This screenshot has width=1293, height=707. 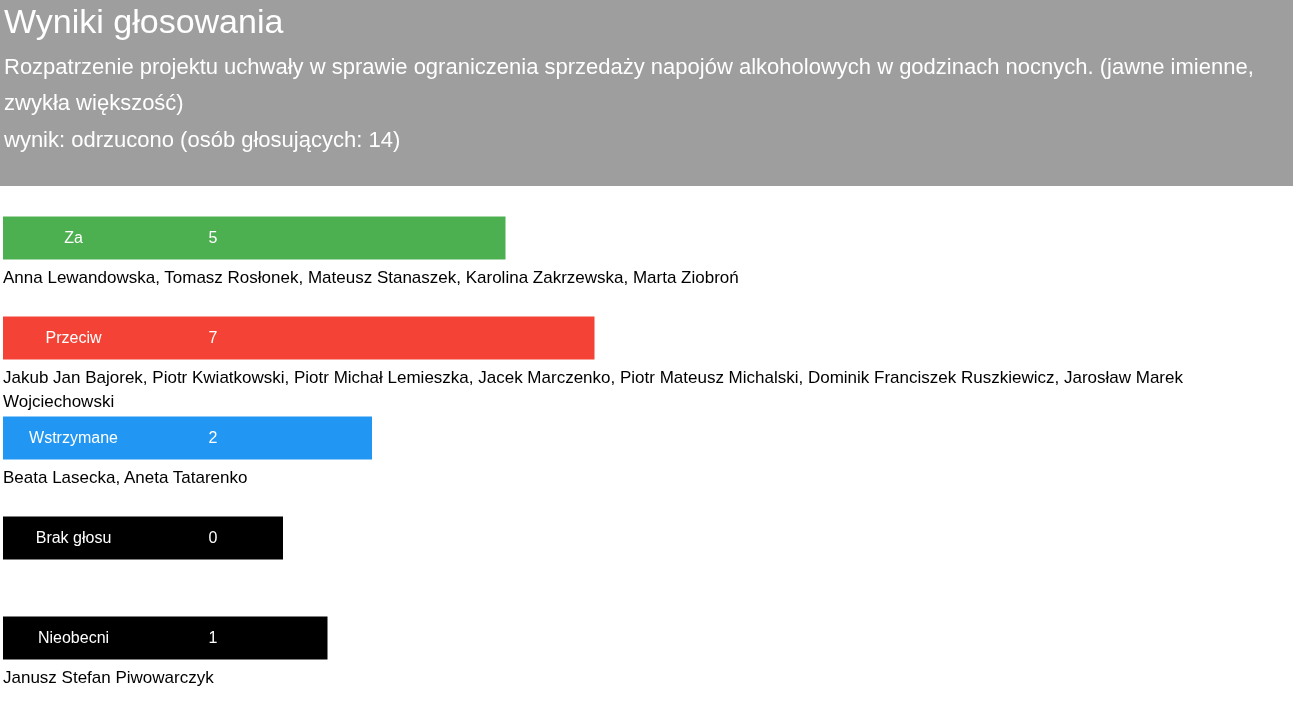 I want to click on annotation: Jakub Jan Bajorek, Piotr Kwiatkowski, Piotr Michał Lemieszka, Jacek Marczenko, Piotr Mateusz Michalski, Dominik Franciszek Ruszkiewicz, Jarosław Marek Wojciechowski, so click(x=593, y=389).